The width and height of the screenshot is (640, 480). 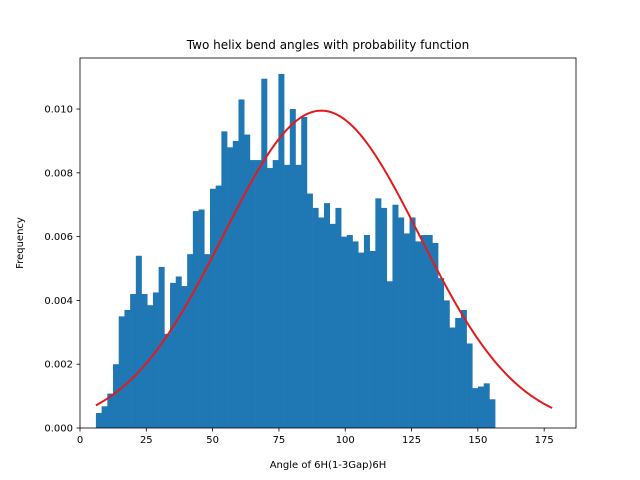 What do you see at coordinates (58, 301) in the screenshot?
I see `y-tick-label: 0.004` at bounding box center [58, 301].